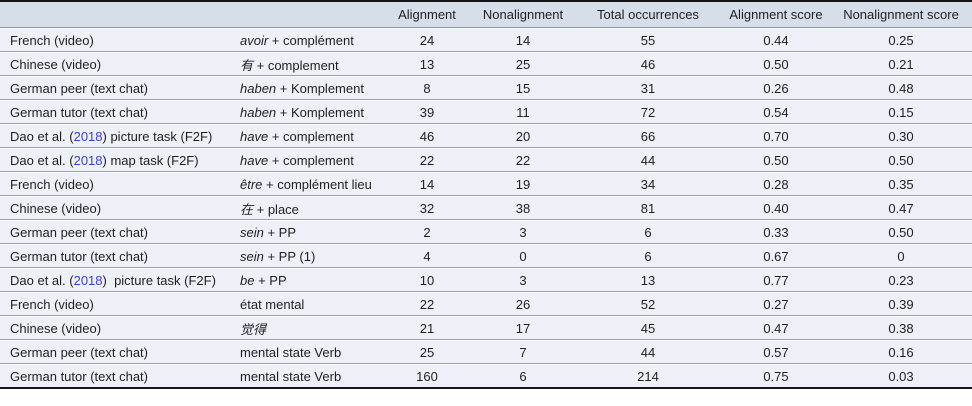  Describe the element at coordinates (247, 280) in the screenshot. I see `construction-italic-text: be` at that location.